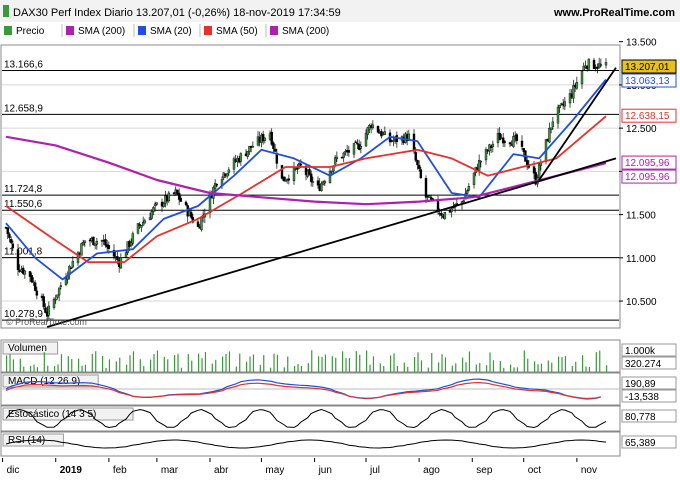 The image size is (680, 480). Describe the element at coordinates (325, 470) in the screenshot. I see `x-tick-label: jun` at that location.